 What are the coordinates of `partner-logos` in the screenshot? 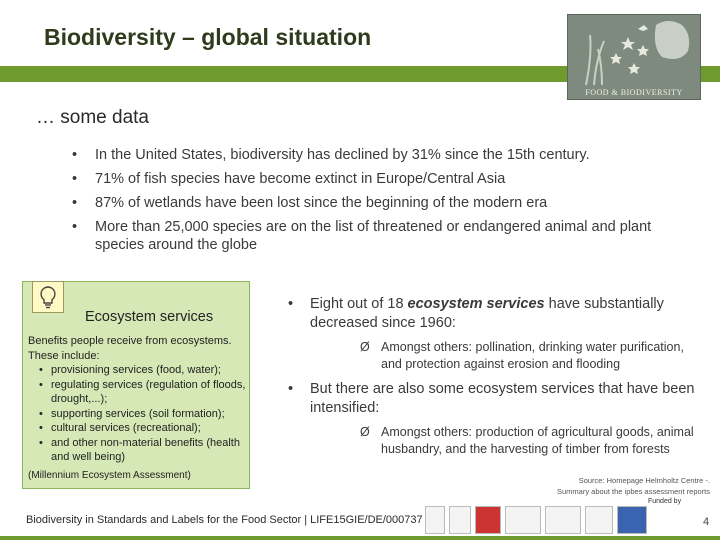 It's located at (536, 520).